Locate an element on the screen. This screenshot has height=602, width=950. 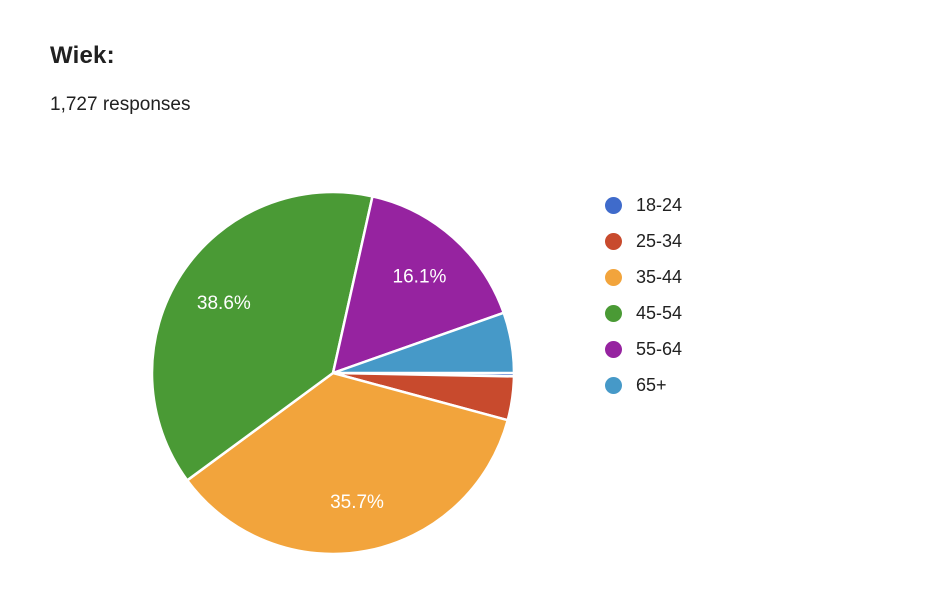
slice-percent-label-35-44: 35.7% is located at coordinates (357, 502).